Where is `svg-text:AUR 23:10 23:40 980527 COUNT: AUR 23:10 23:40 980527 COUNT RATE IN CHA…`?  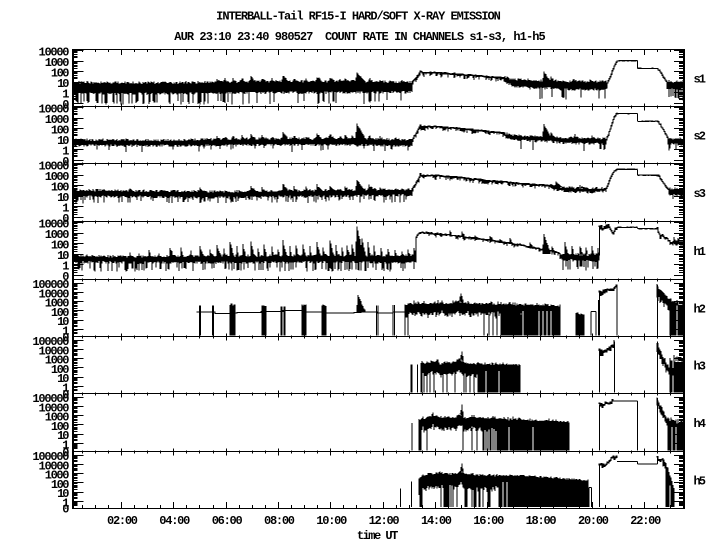
svg-text:AUR 23:10 23:40 980527 COUNT: AUR 23:10 23:40 980527 COUNT RATE IN CHA… is located at coordinates (359, 37).